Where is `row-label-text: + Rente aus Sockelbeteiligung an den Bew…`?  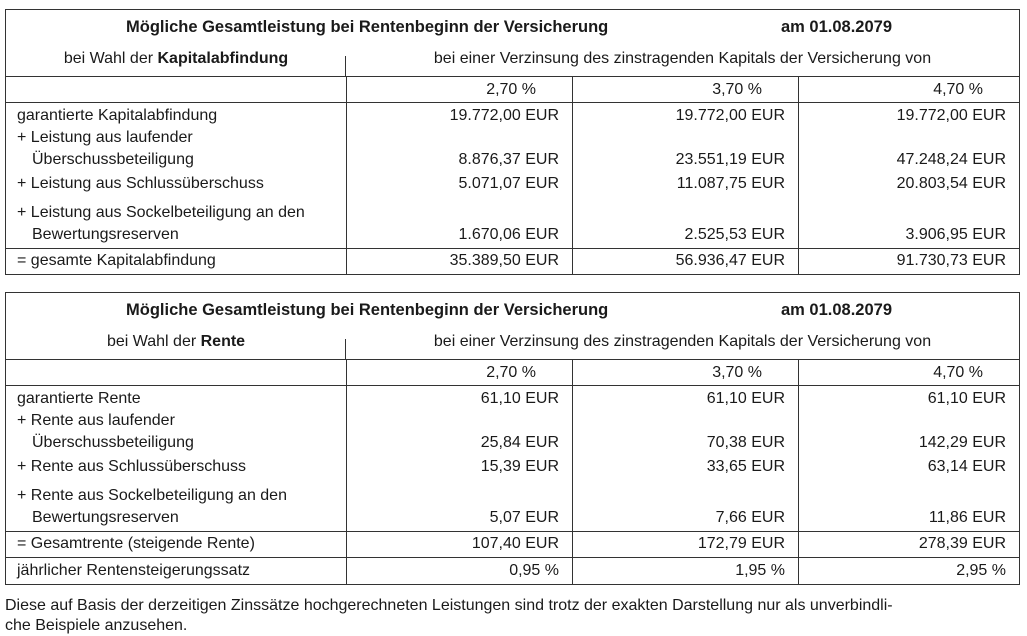 row-label-text: + Rente aus Sockelbeteiligung an den Bew… is located at coordinates (152, 506).